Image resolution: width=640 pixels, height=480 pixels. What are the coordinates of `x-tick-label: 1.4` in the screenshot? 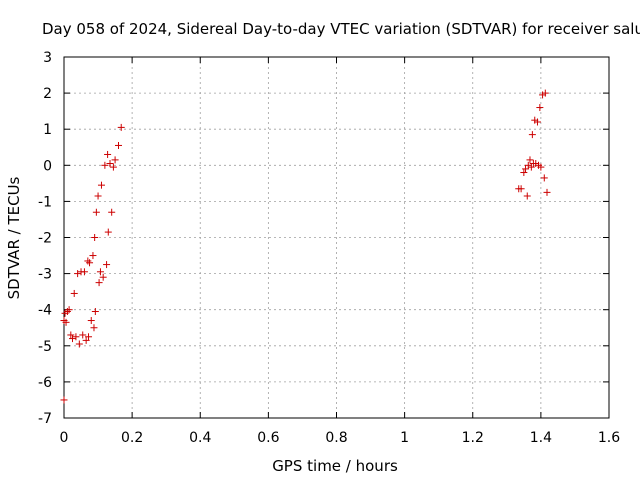 It's located at (541, 438).